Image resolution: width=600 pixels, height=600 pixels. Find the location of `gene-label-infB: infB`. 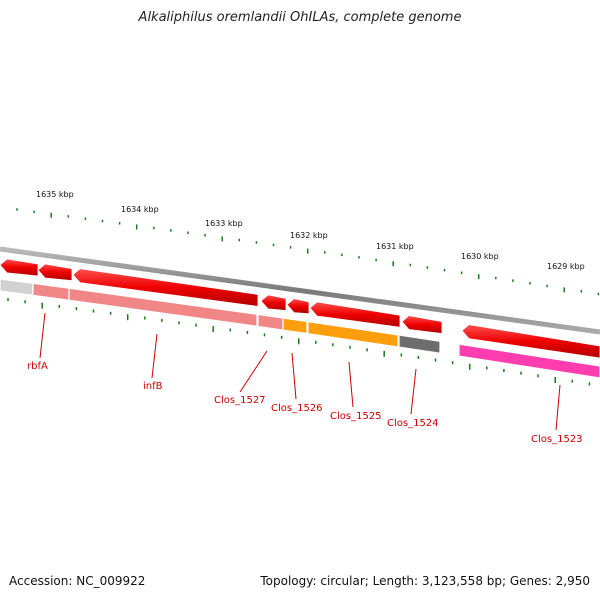

gene-label-infB: infB is located at coordinates (153, 386).